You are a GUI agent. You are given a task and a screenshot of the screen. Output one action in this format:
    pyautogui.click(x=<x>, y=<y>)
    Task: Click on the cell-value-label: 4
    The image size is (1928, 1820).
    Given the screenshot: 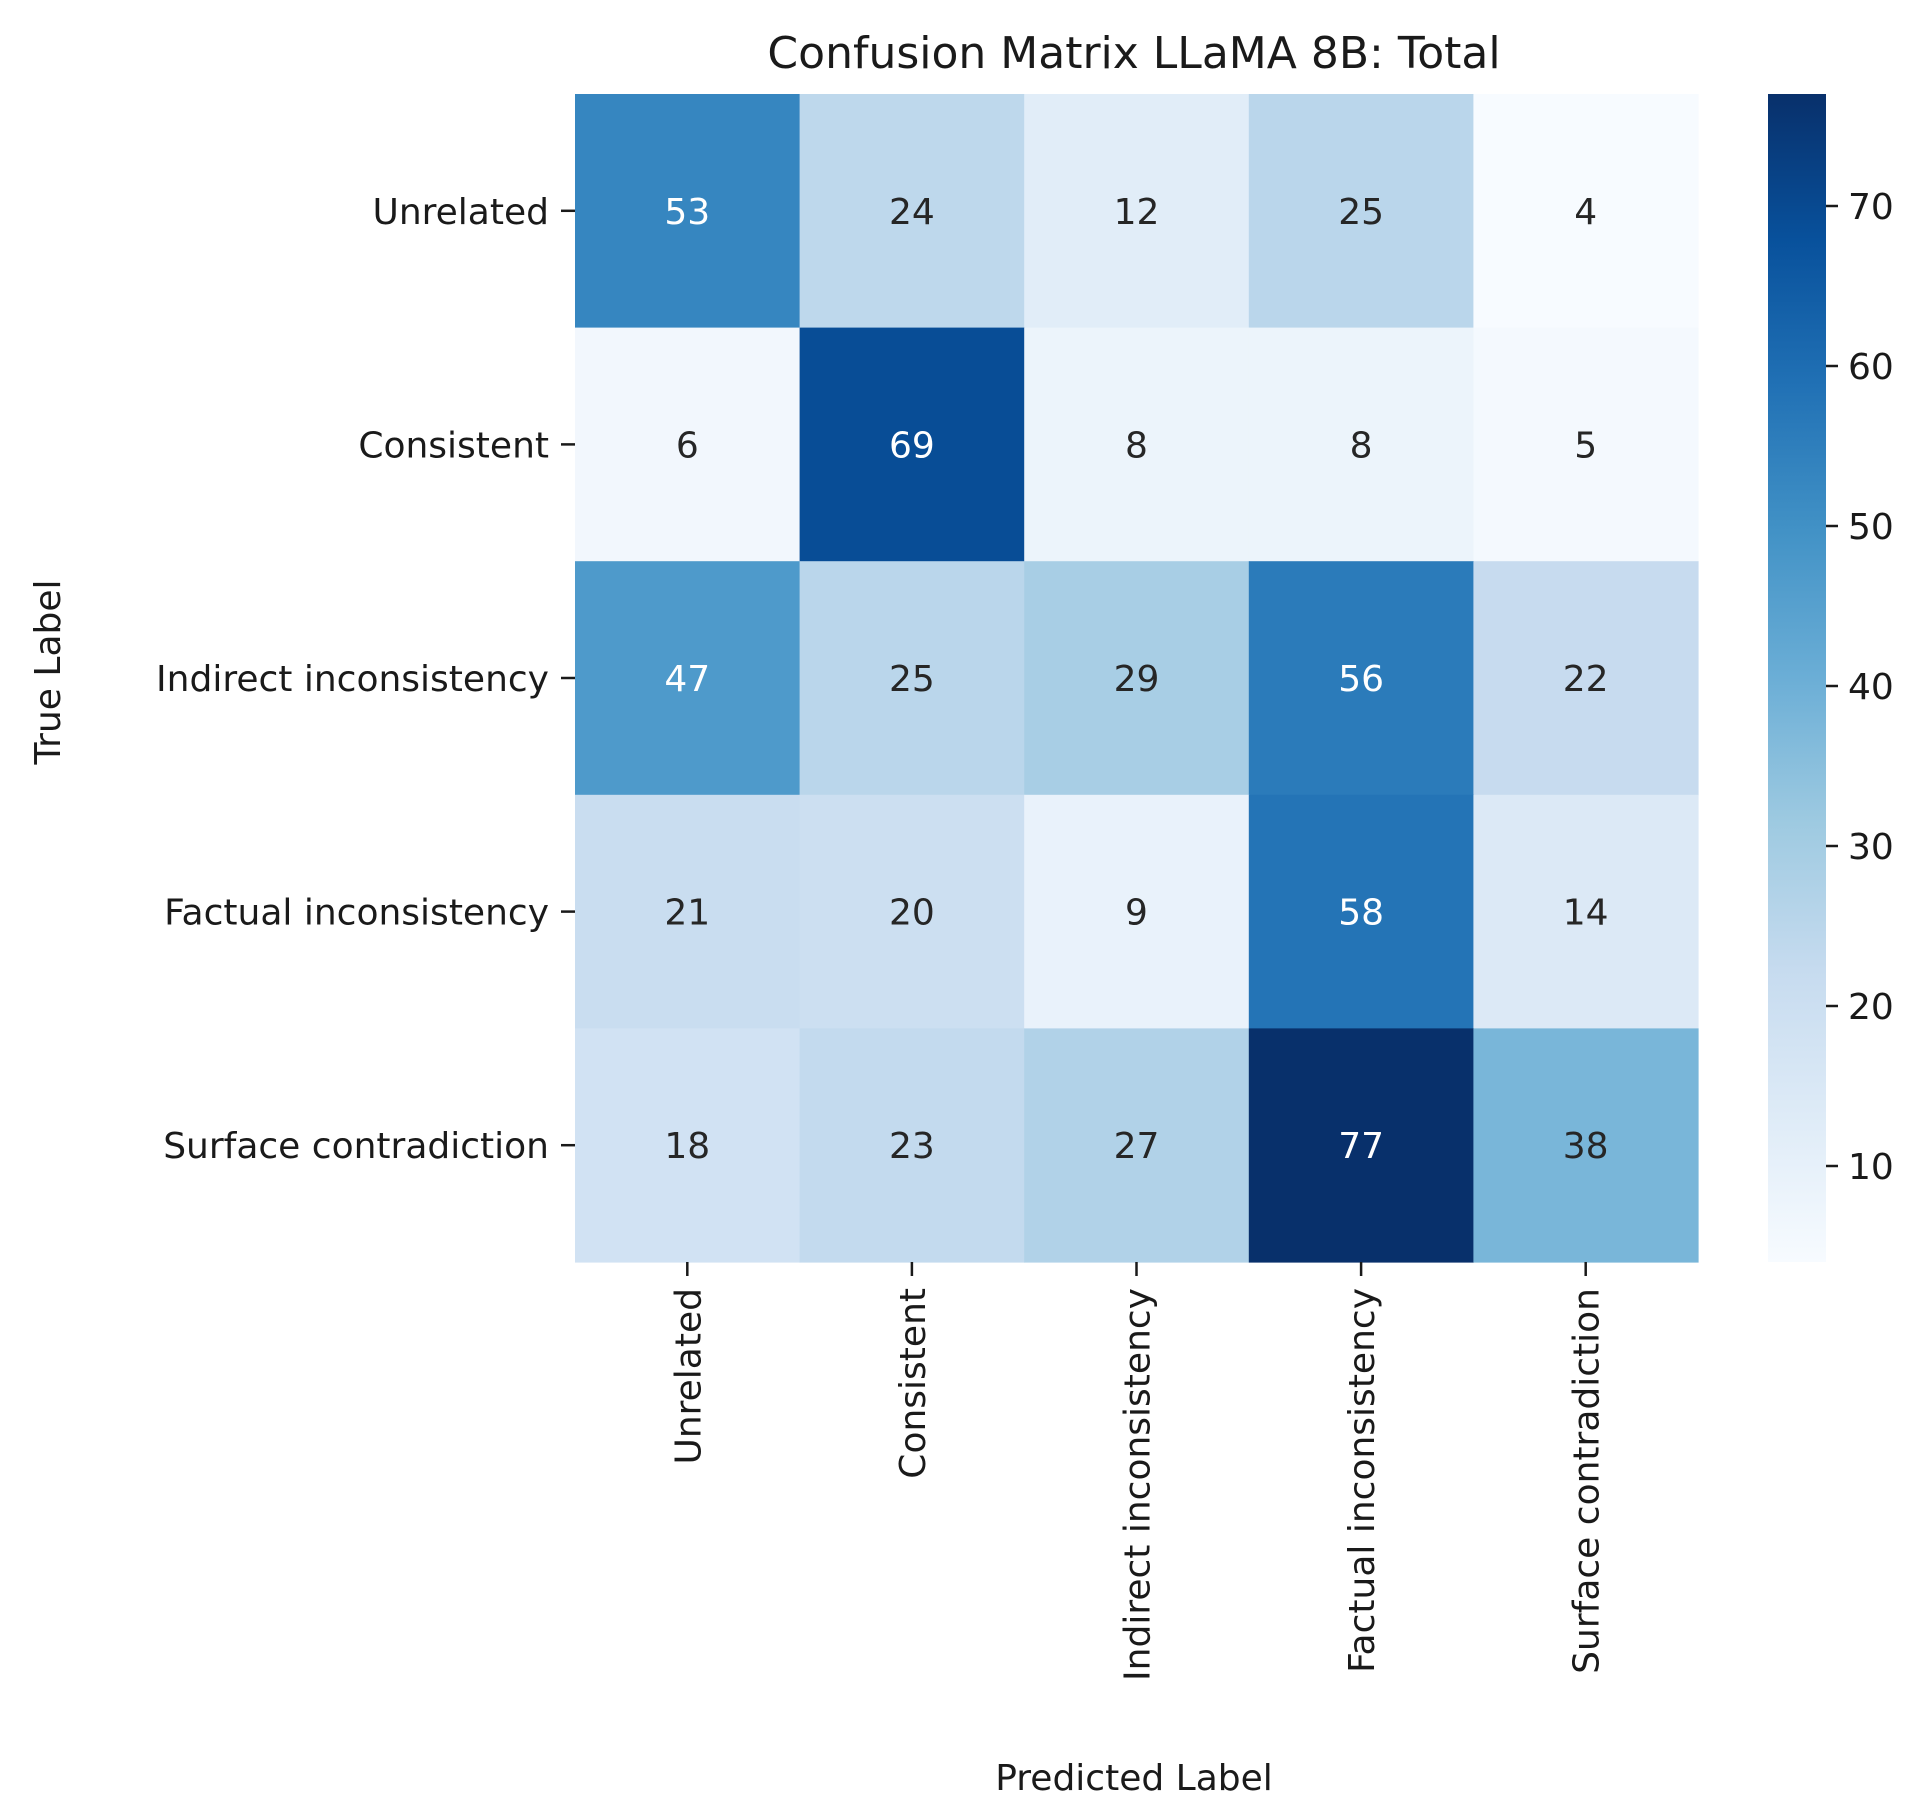 What is the action you would take?
    pyautogui.click(x=1585, y=212)
    